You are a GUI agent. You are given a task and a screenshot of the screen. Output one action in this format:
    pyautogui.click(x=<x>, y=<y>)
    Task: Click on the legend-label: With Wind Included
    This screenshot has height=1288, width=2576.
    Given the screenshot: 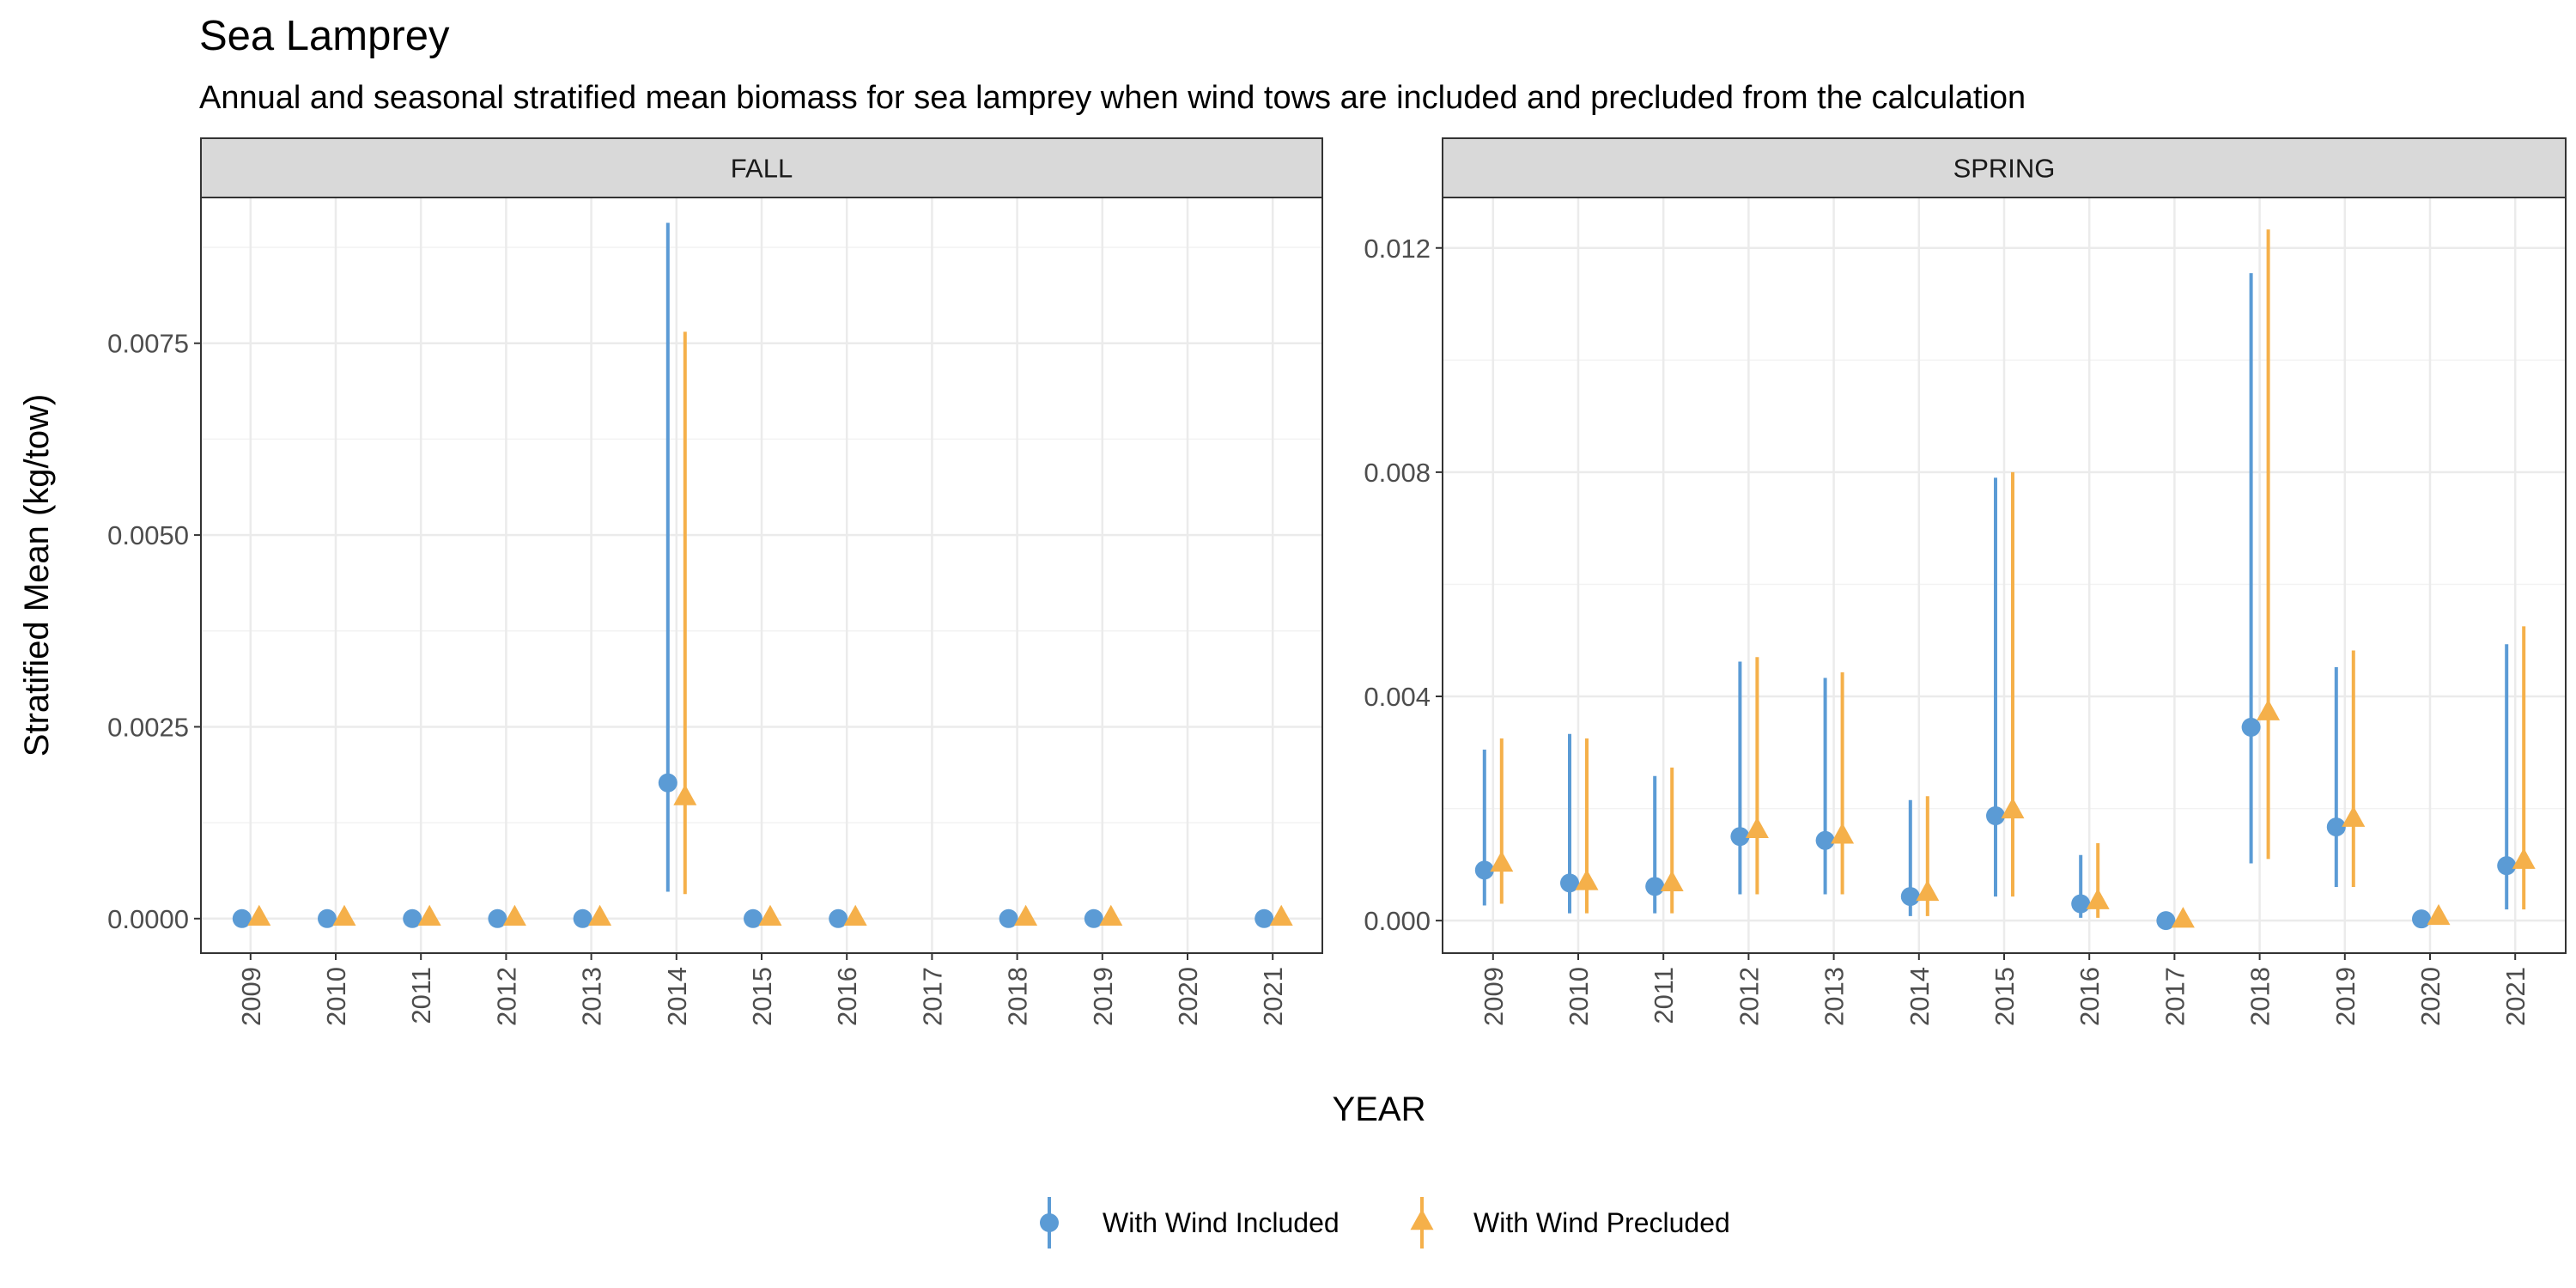 What is the action you would take?
    pyautogui.click(x=1221, y=1222)
    